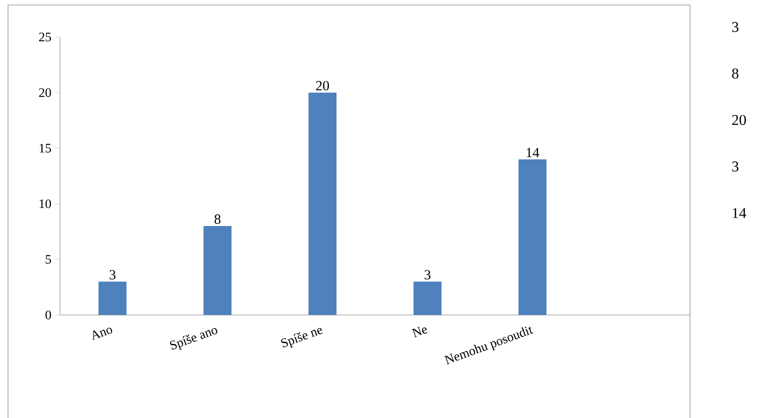 This screenshot has height=418, width=762. I want to click on text: 20, so click(739, 119).